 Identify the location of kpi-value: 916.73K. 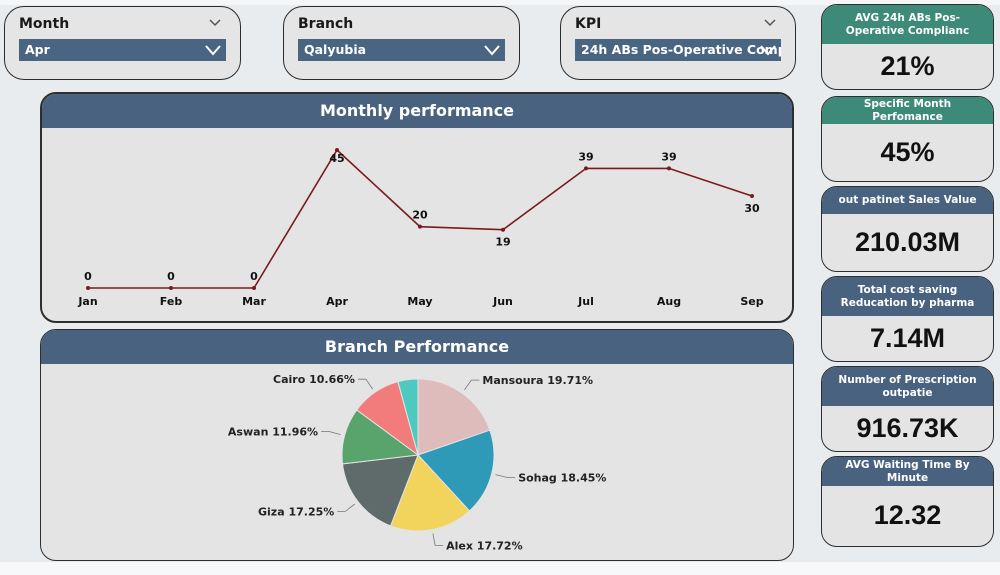
(907, 428).